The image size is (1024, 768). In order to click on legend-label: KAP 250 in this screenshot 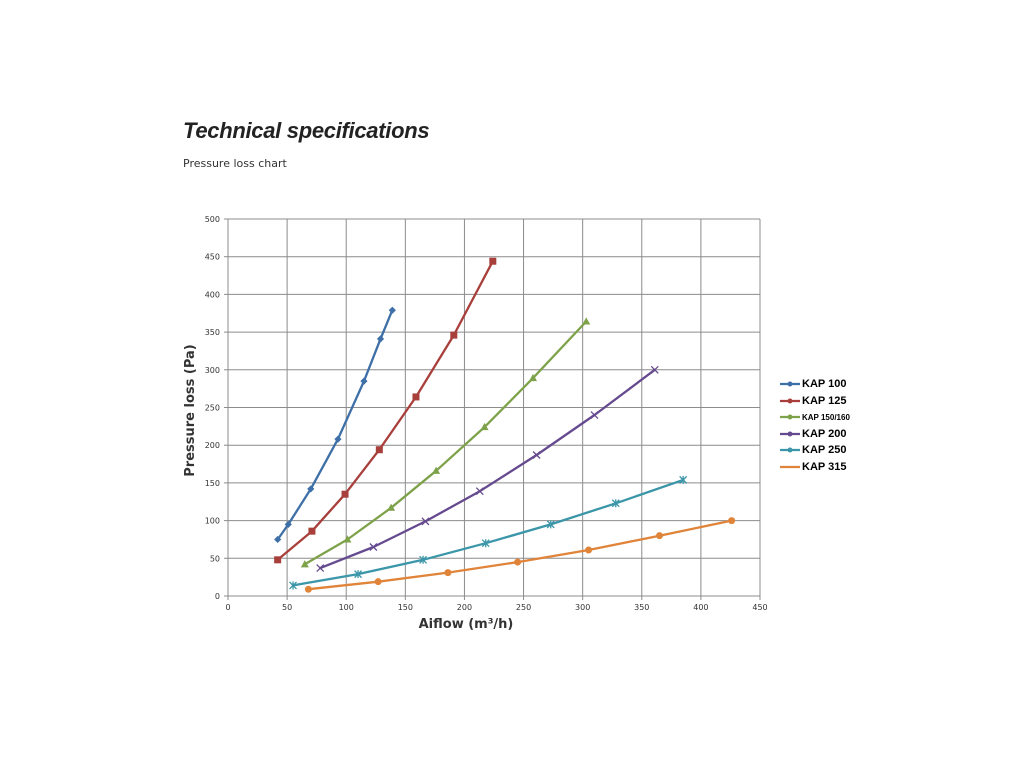, I will do `click(824, 450)`.